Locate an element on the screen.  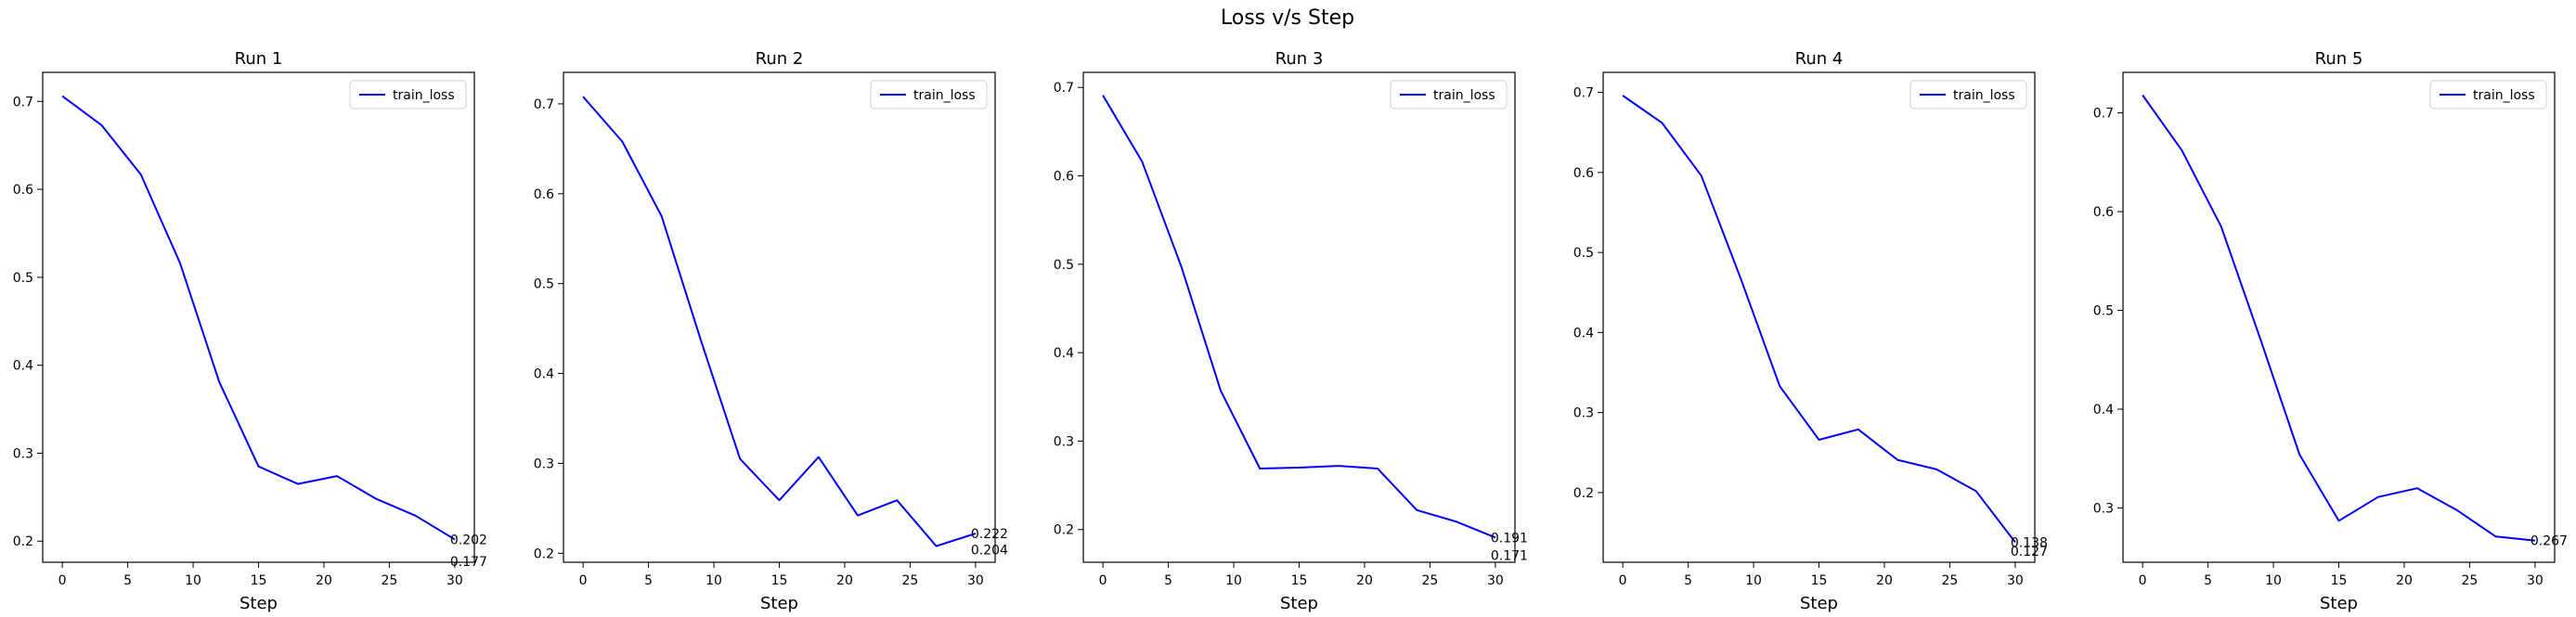
value-annotation: 0.191 is located at coordinates (1509, 538).